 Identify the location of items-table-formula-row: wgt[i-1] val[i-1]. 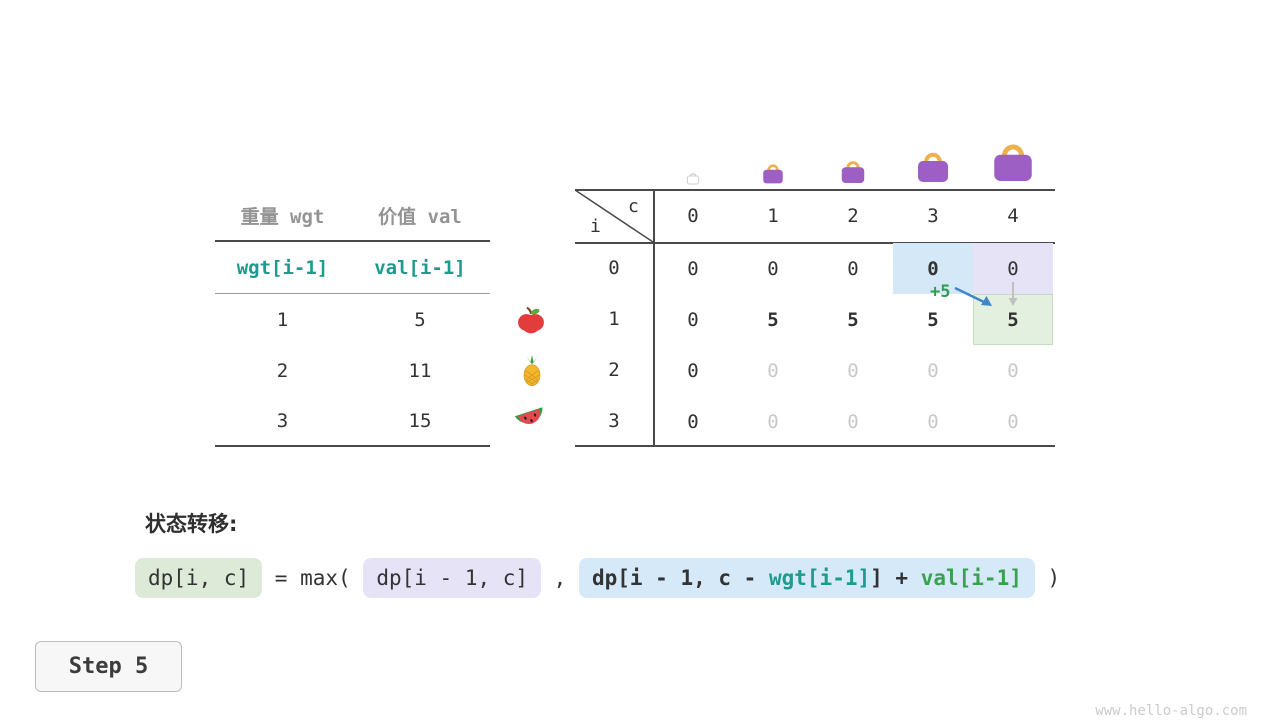
(352, 267).